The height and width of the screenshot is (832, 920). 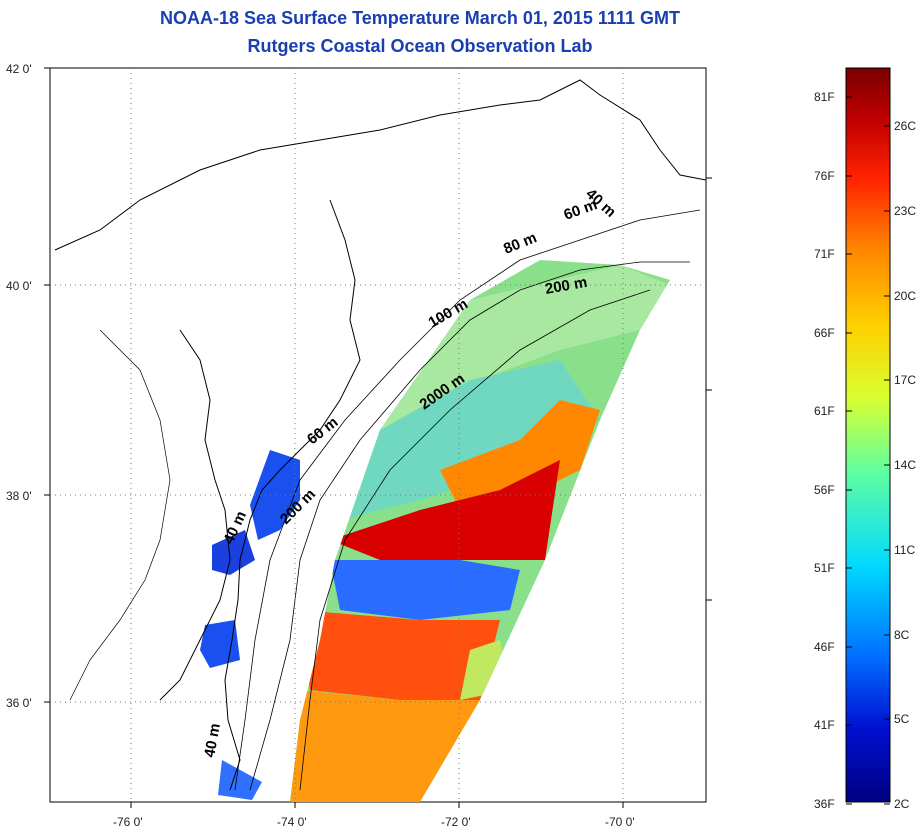 What do you see at coordinates (456, 822) in the screenshot?
I see `lon-label: -72 0'` at bounding box center [456, 822].